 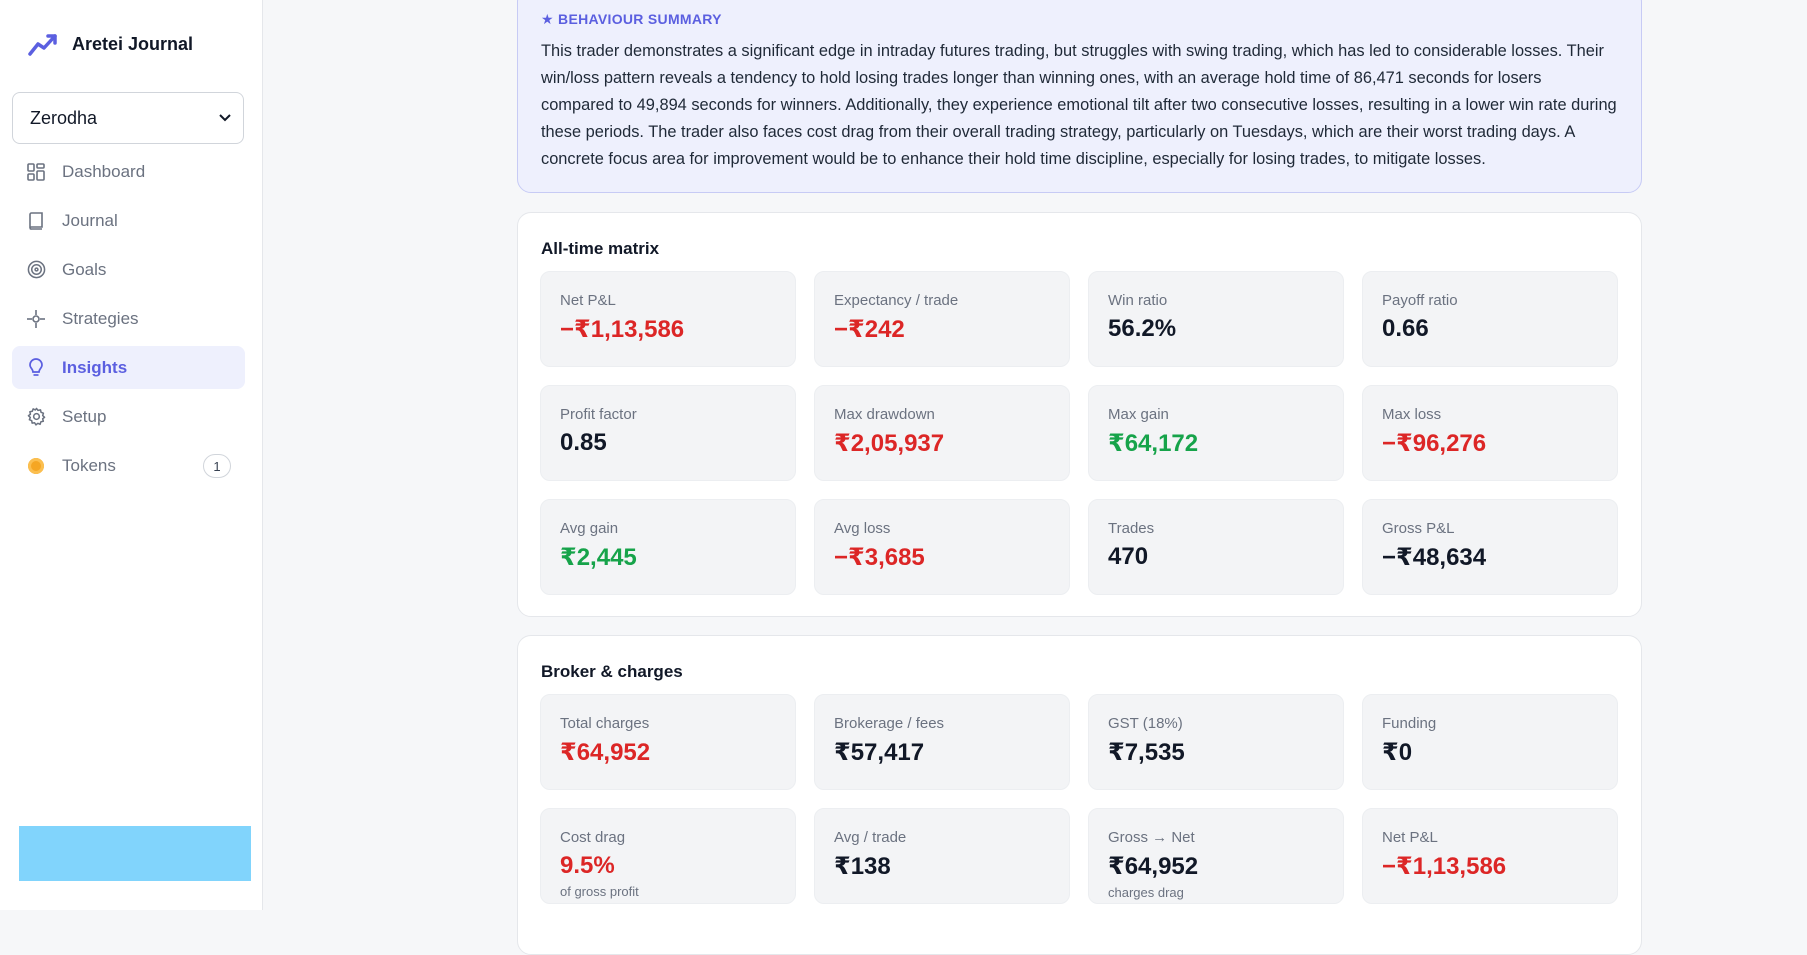 I want to click on metric-tile: Max gain ₹64,172, so click(x=1216, y=433).